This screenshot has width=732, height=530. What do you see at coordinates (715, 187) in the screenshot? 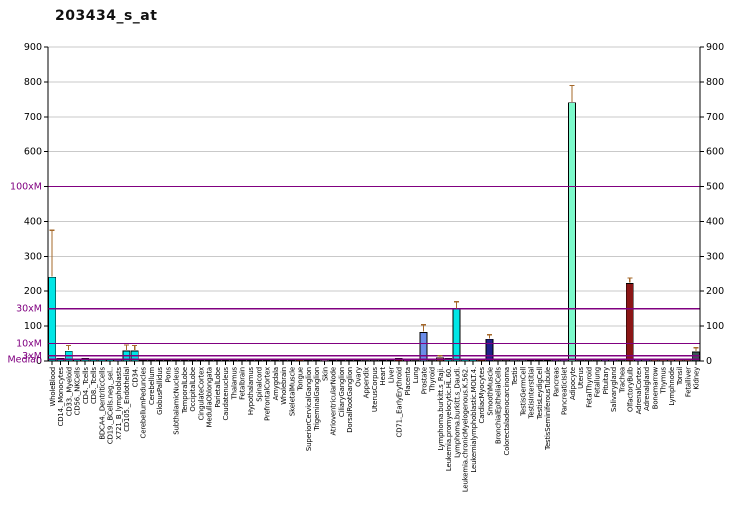
I see `y-tick-label-right: 500` at bounding box center [715, 187].